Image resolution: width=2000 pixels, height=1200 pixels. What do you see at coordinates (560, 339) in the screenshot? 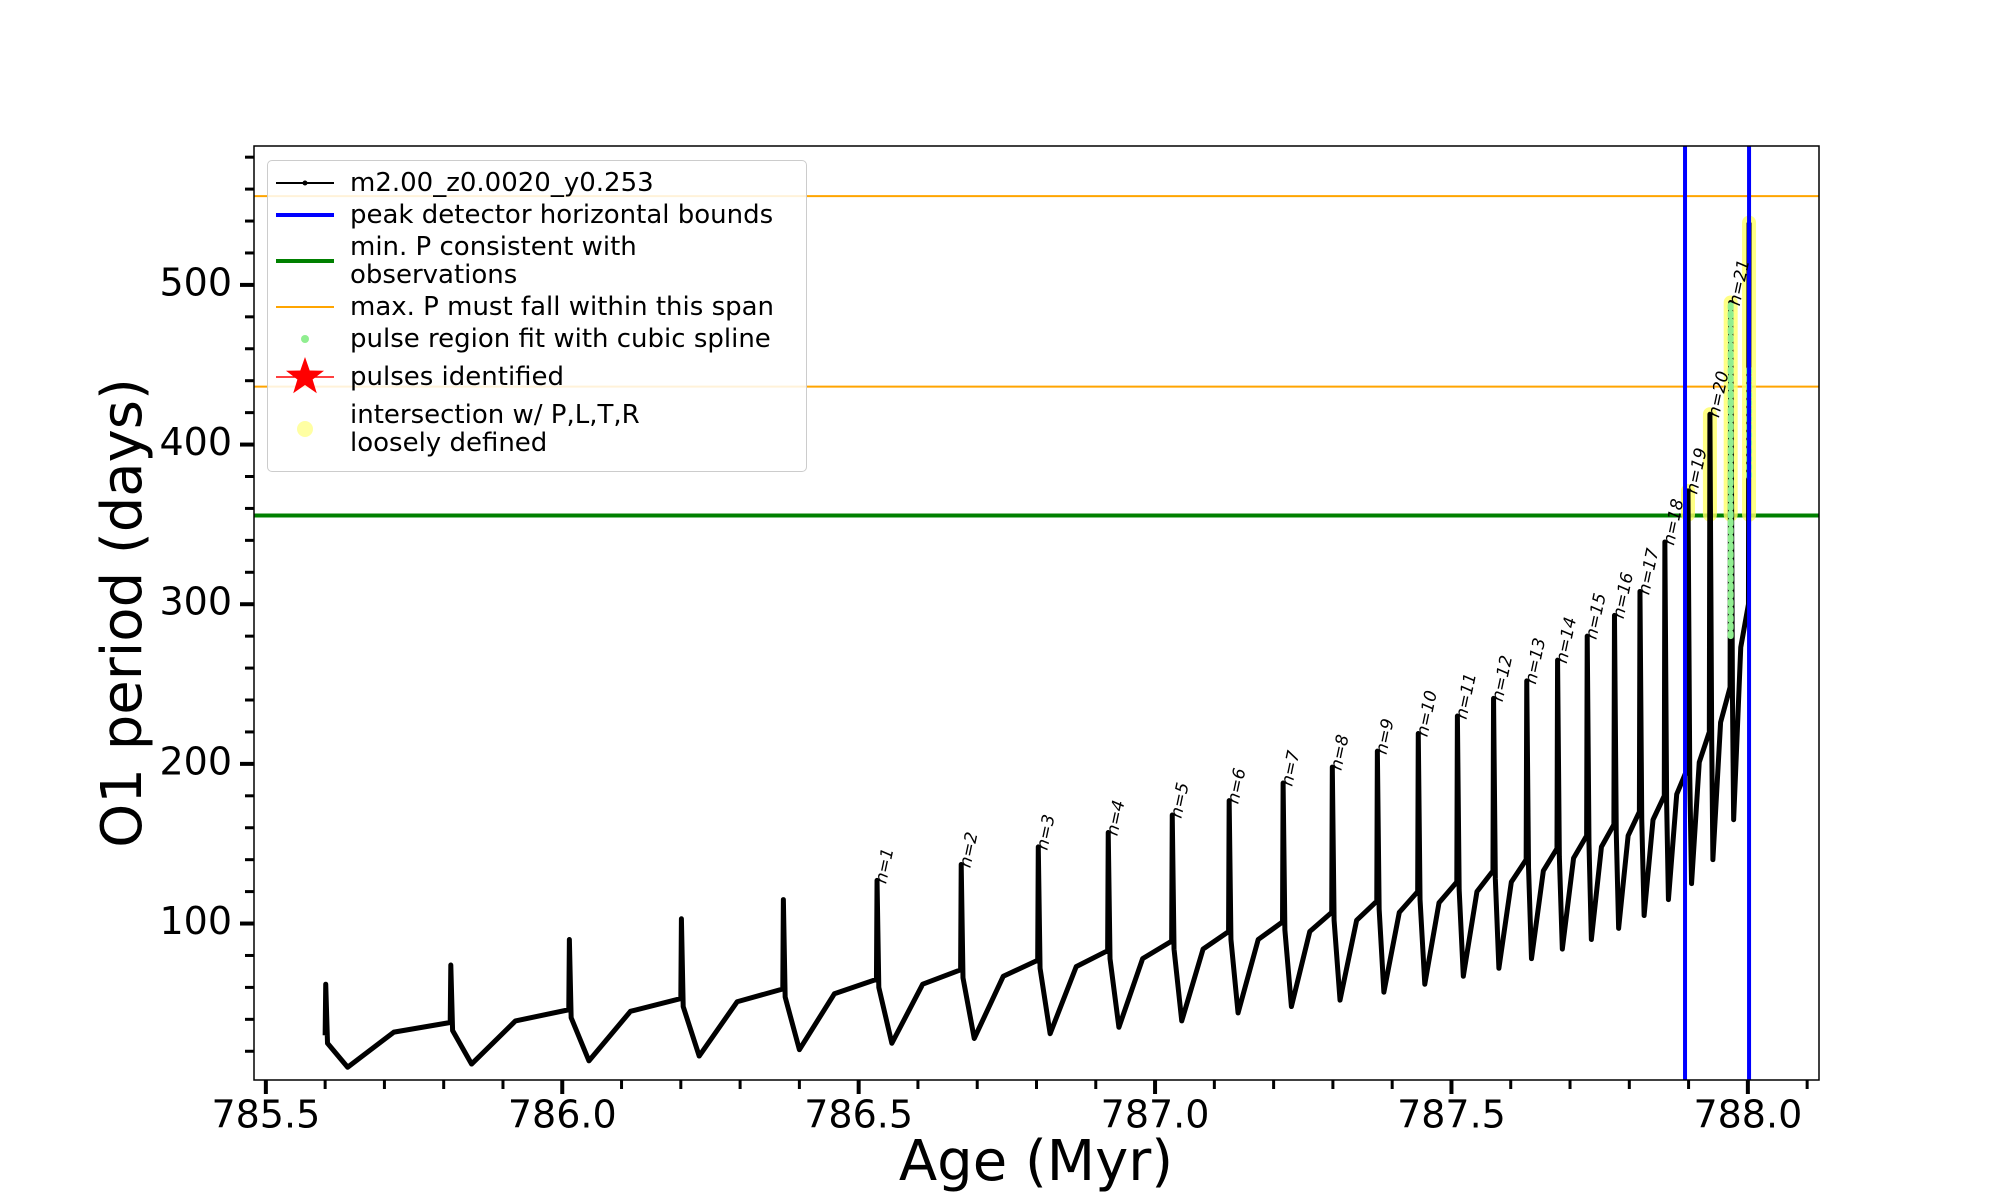
I see `legend-label: pulse region fit with cubic spline` at bounding box center [560, 339].